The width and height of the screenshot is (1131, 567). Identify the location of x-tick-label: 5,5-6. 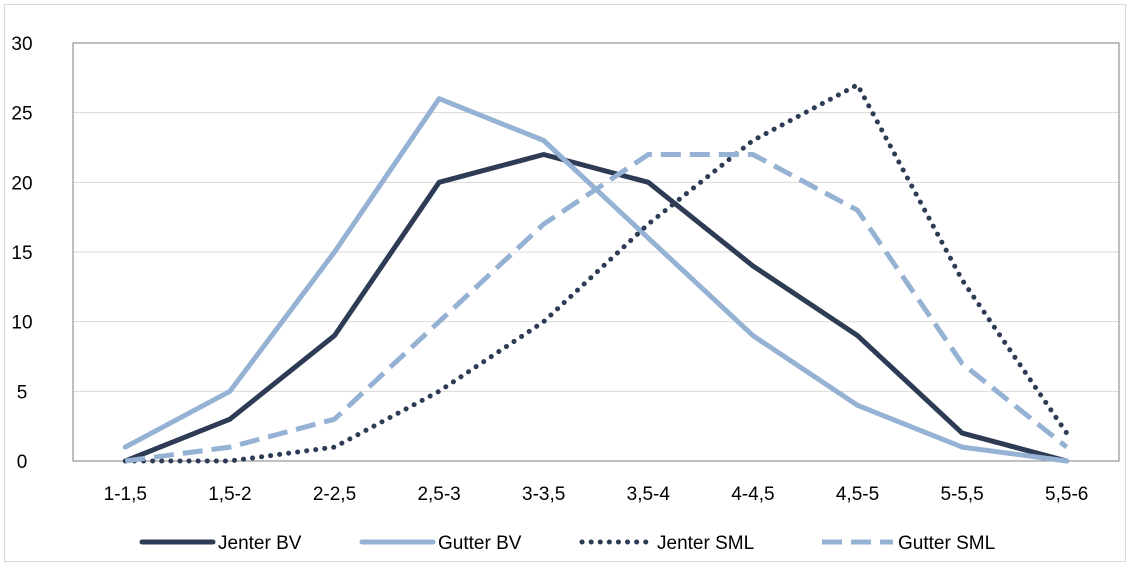
(1066, 494).